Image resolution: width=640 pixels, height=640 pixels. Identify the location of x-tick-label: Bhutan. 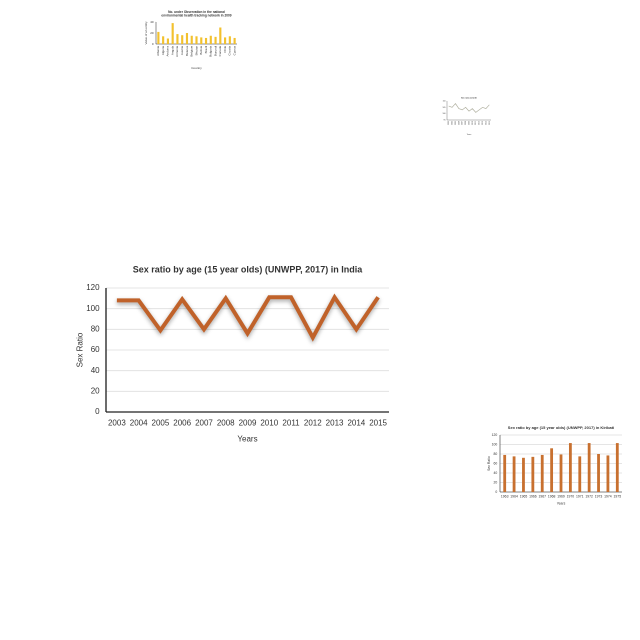
(196, 50).